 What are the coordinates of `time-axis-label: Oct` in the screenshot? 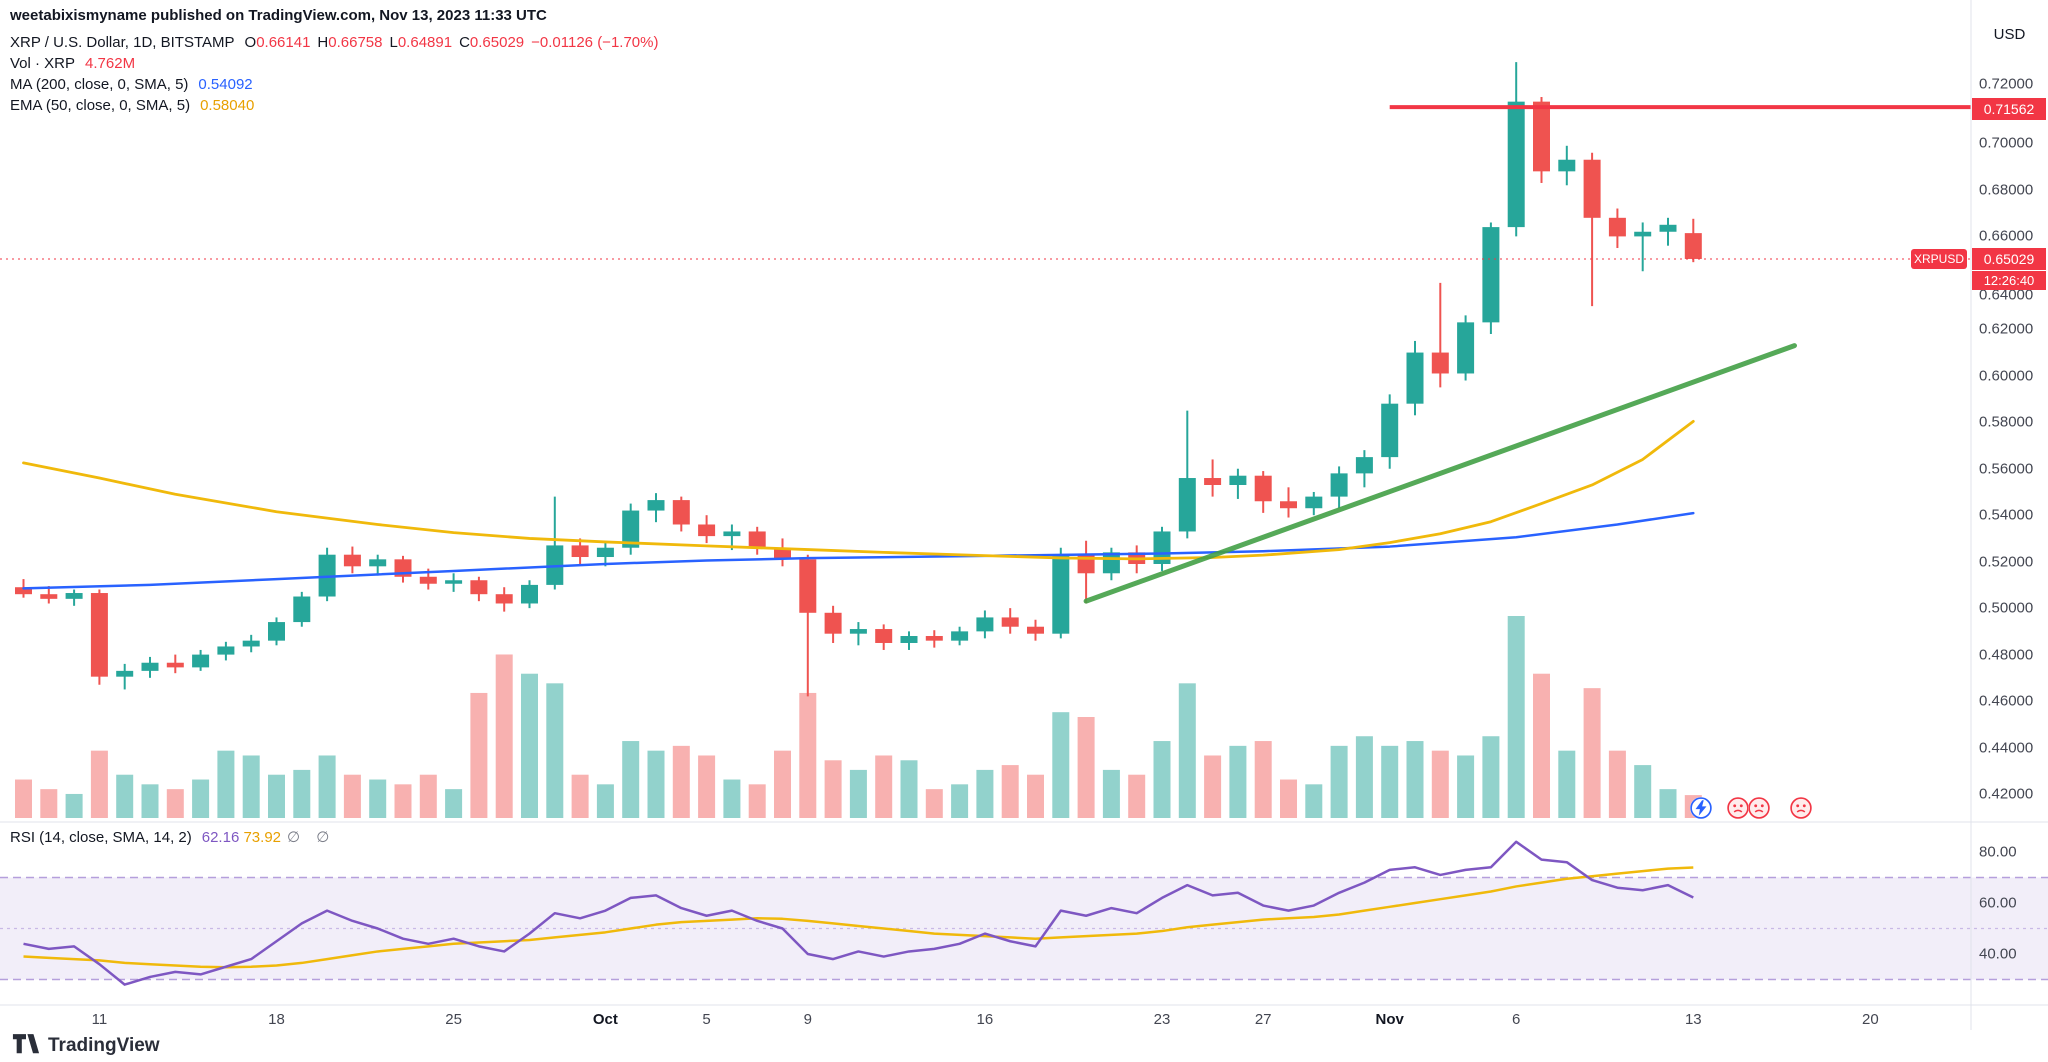 It's located at (605, 1019).